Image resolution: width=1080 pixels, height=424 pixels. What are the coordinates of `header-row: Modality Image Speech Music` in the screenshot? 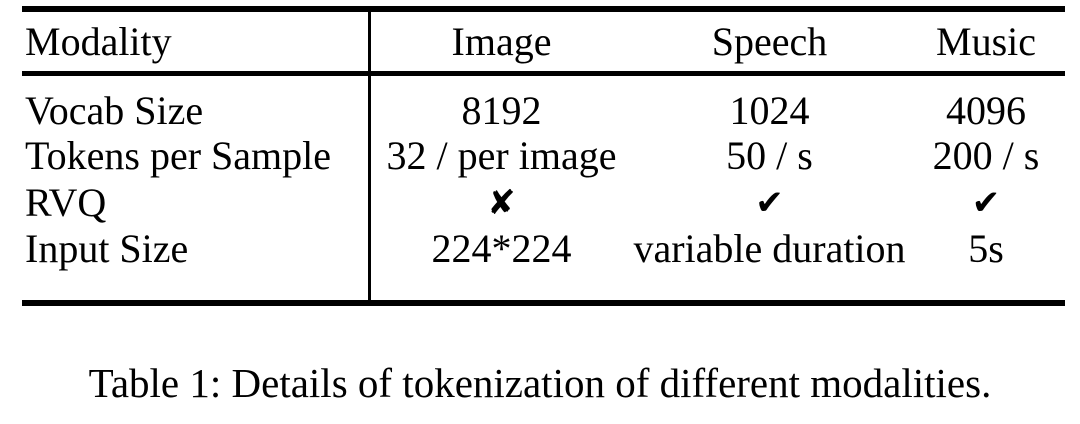 It's located at (543, 44).